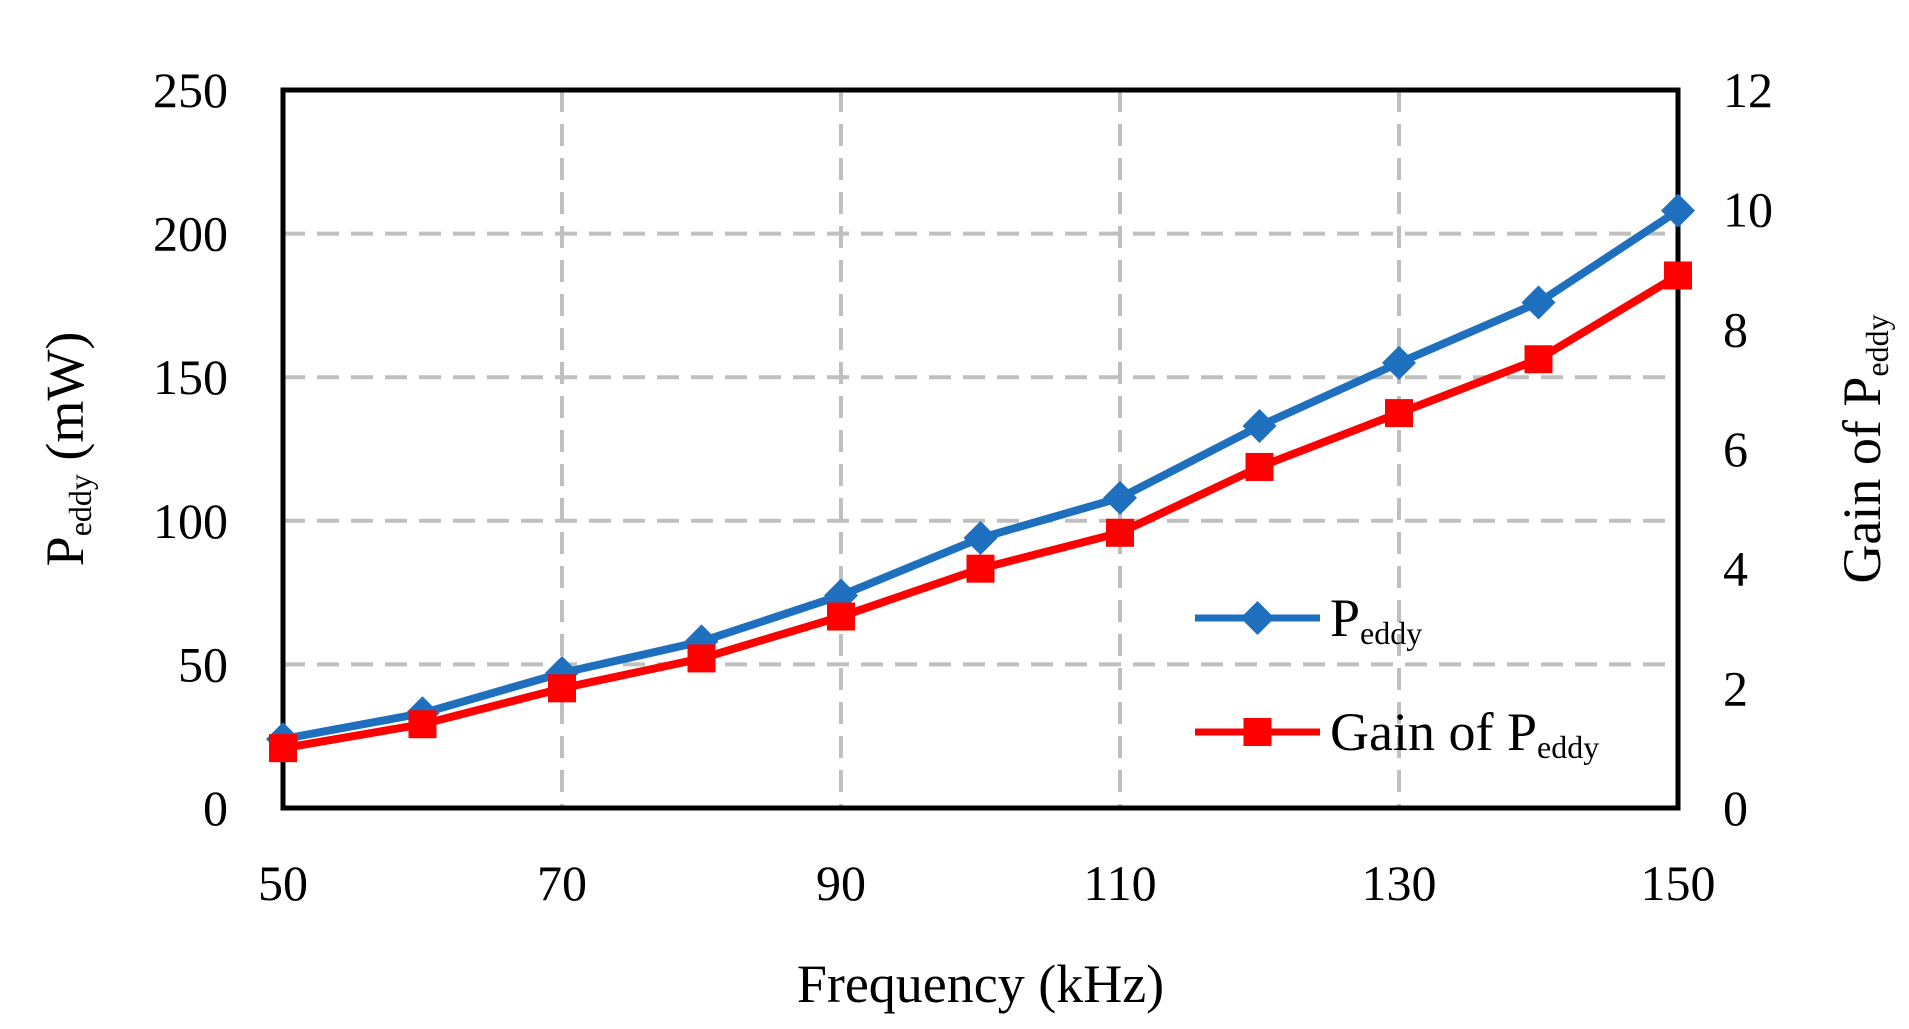 The width and height of the screenshot is (1909, 1029). I want to click on y-right-tick-label: 2, so click(1735, 688).